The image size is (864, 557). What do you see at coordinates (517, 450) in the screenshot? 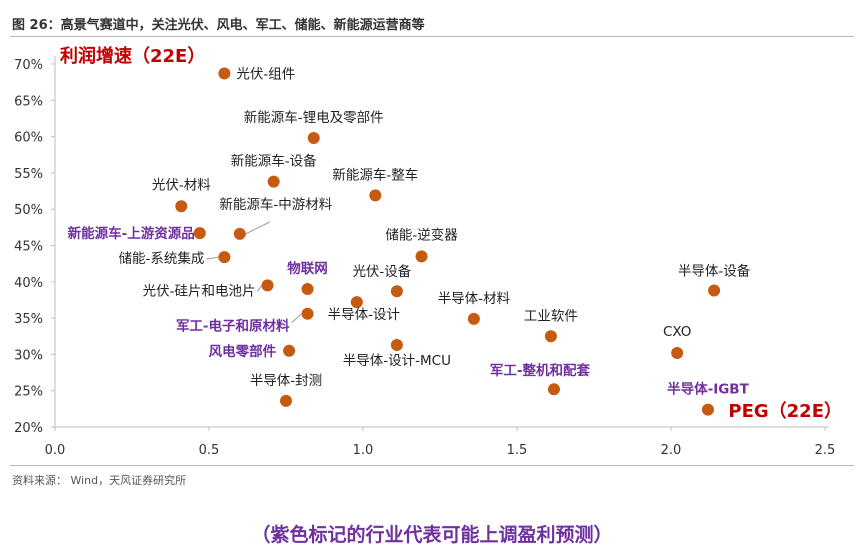
I see `x-tick-label: 1.5` at bounding box center [517, 450].